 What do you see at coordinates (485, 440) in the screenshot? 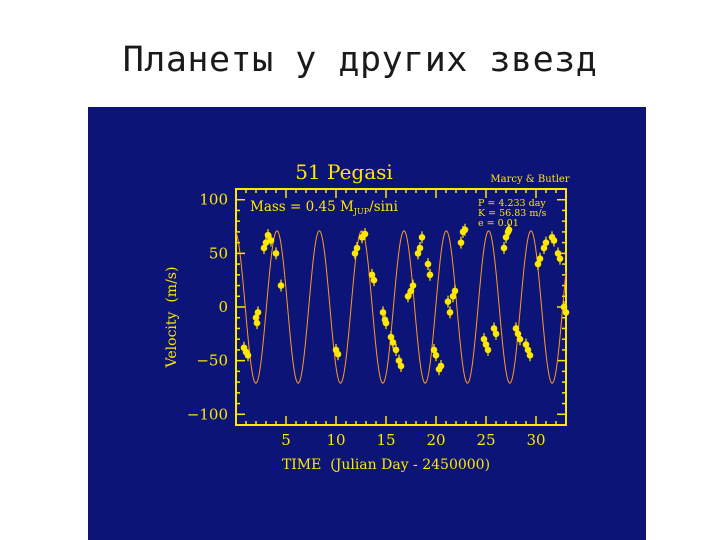
I see `x-tick-label: 25` at bounding box center [485, 440].